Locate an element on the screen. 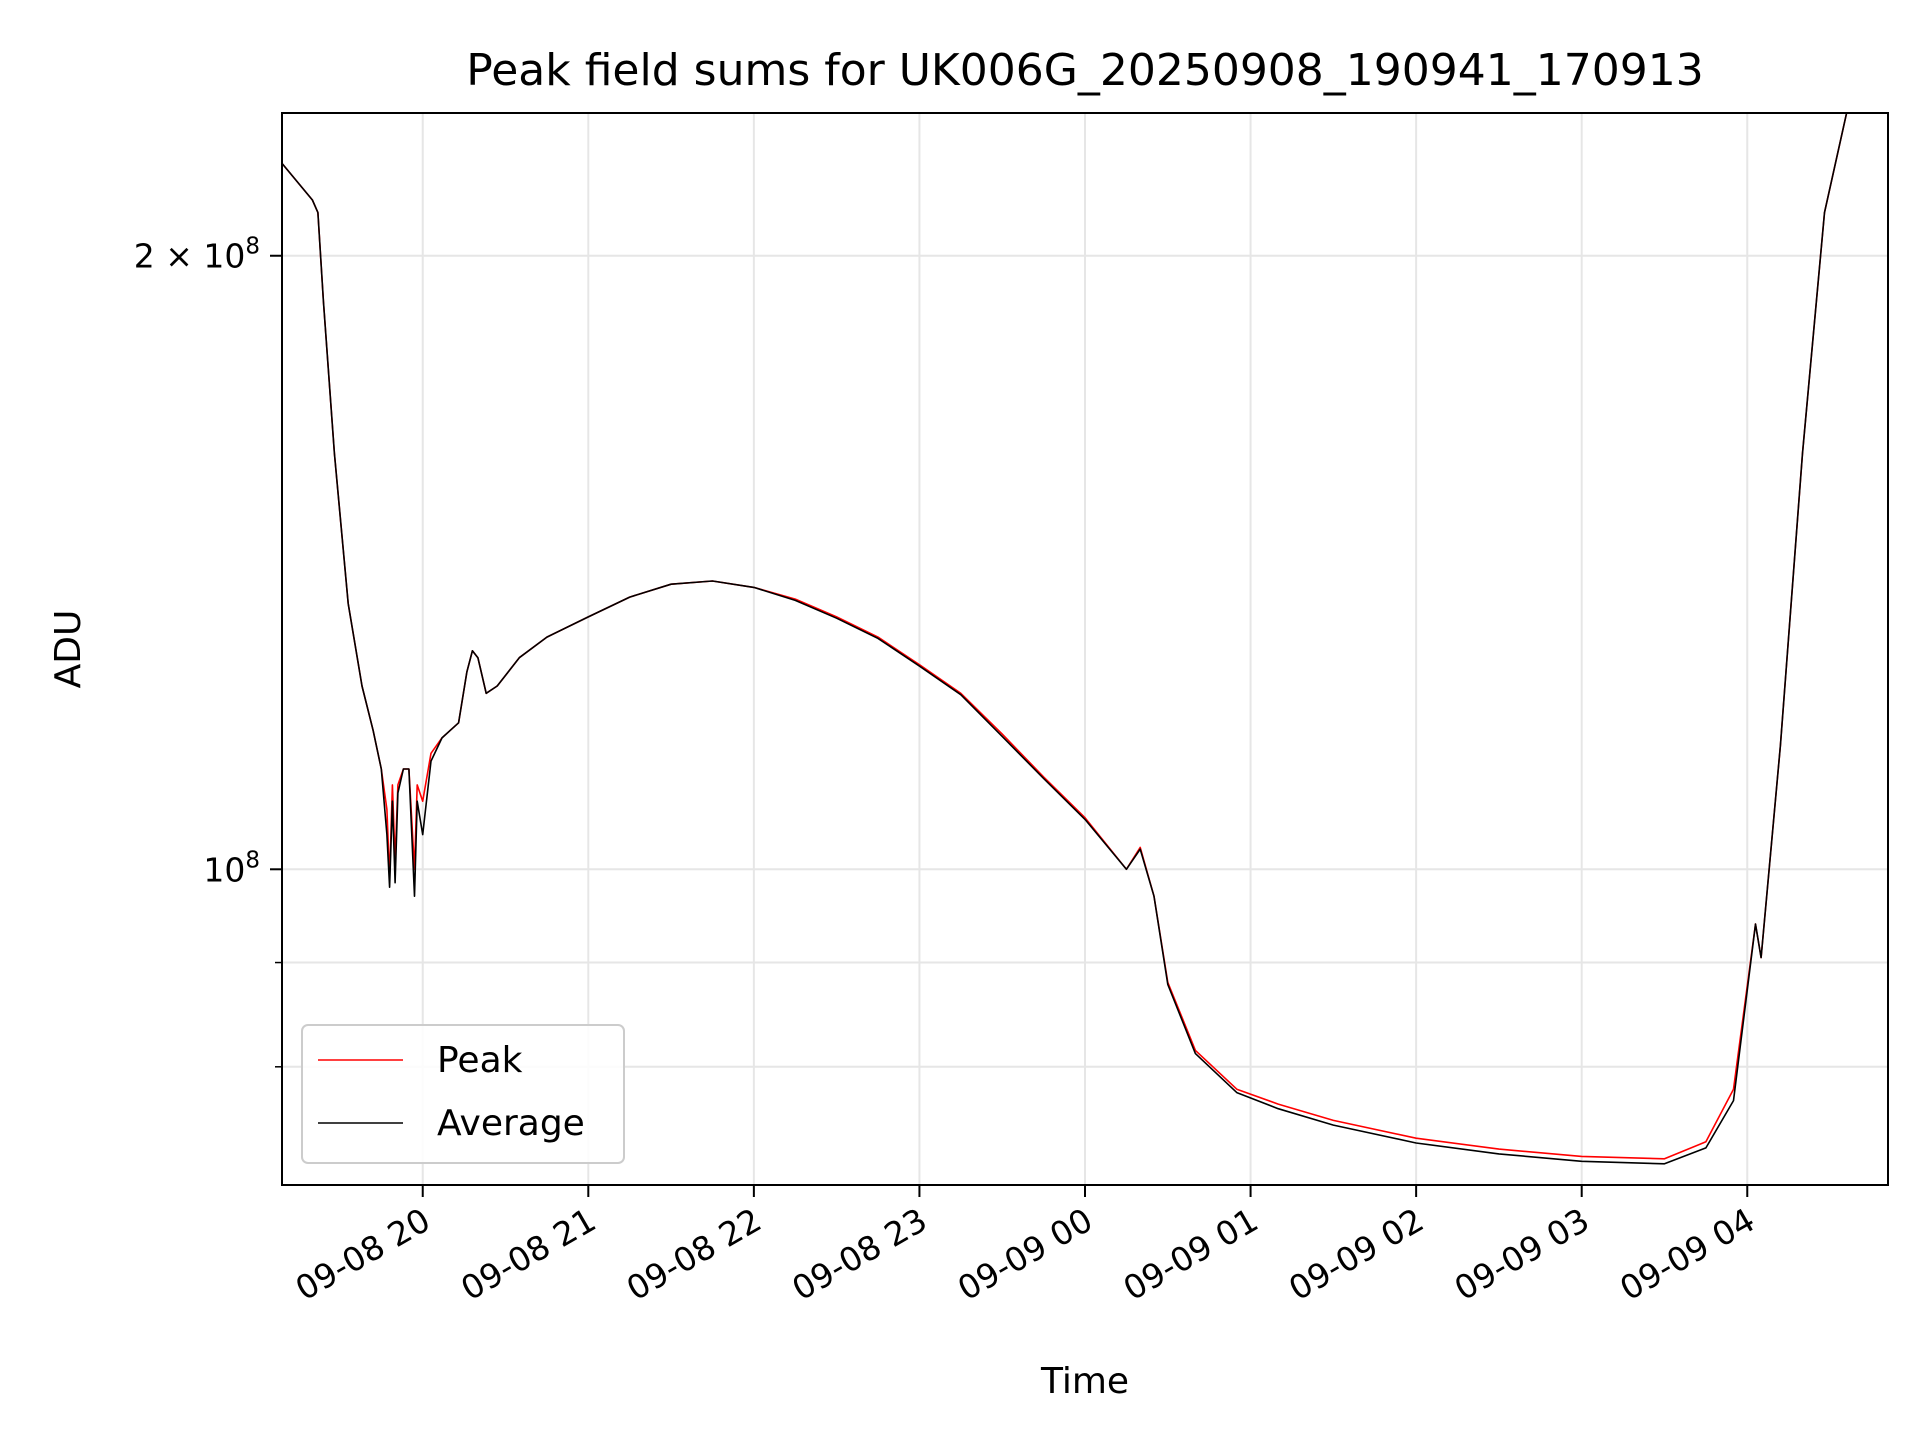 This screenshot has width=1920, height=1440. legend-label-average: Average is located at coordinates (511, 1123).